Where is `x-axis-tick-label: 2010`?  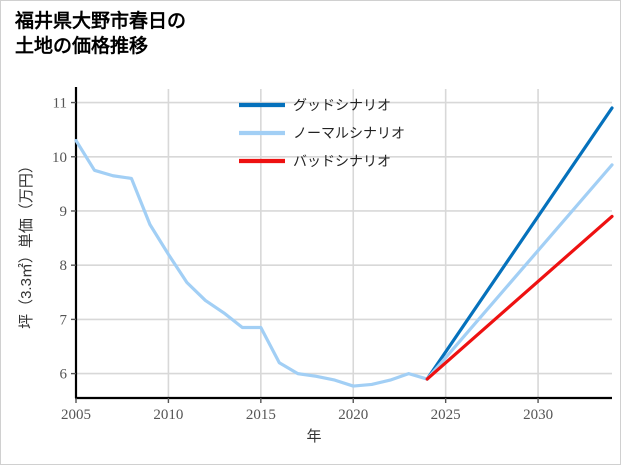 x-axis-tick-label: 2010 is located at coordinates (168, 415).